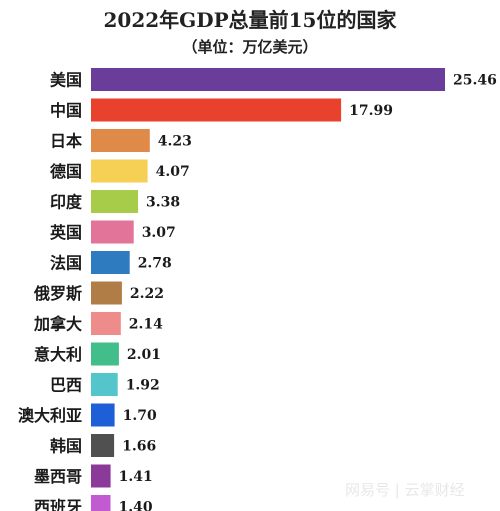  Describe the element at coordinates (143, 386) in the screenshot. I see `value-label: 1.92` at that location.